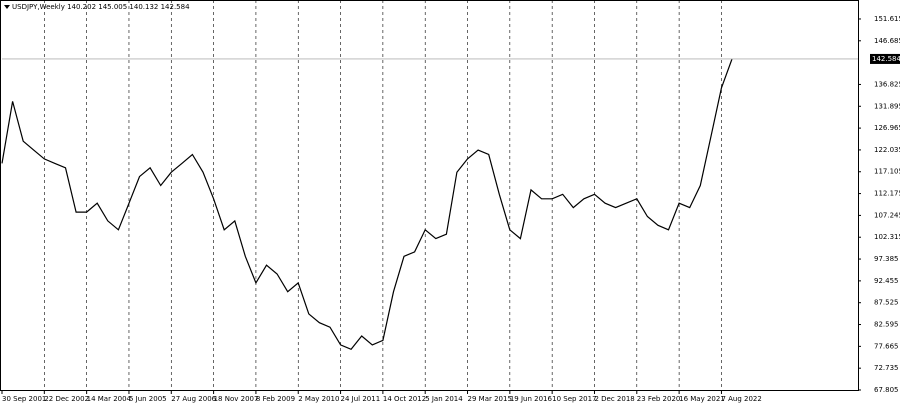  What do you see at coordinates (574, 399) in the screenshot?
I see `x-tick-label: 10 Sep 2017` at bounding box center [574, 399].